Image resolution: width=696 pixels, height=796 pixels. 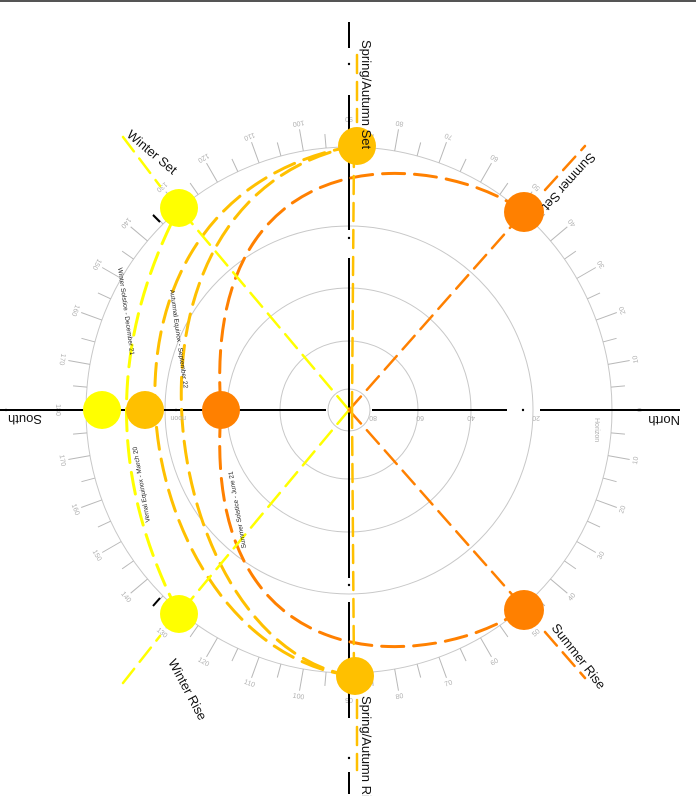 I want to click on summer-set-ray, so click(x=436, y=311).